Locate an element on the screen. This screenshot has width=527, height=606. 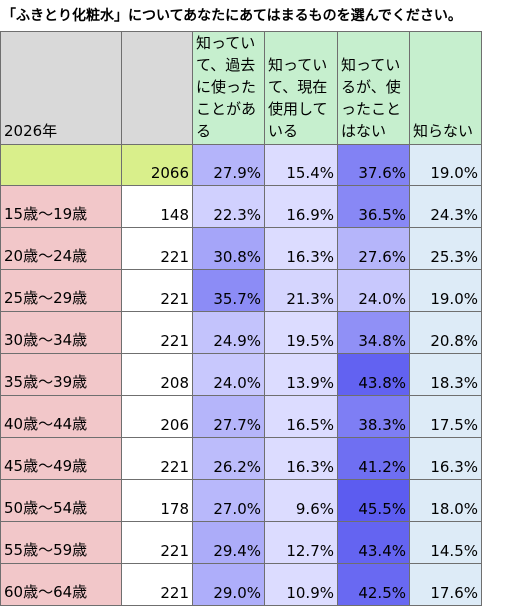
percent-cell: 19.5% is located at coordinates (301, 332).